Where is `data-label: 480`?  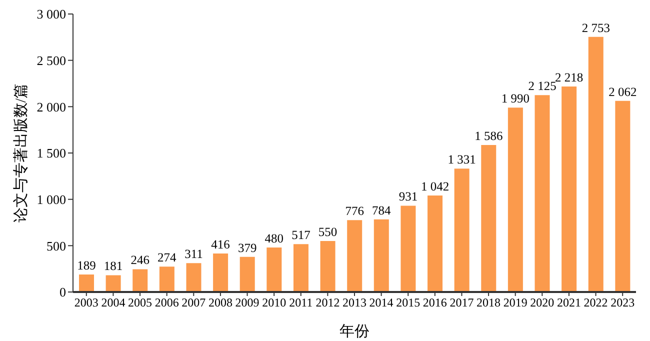
data-label: 480 is located at coordinates (274, 239).